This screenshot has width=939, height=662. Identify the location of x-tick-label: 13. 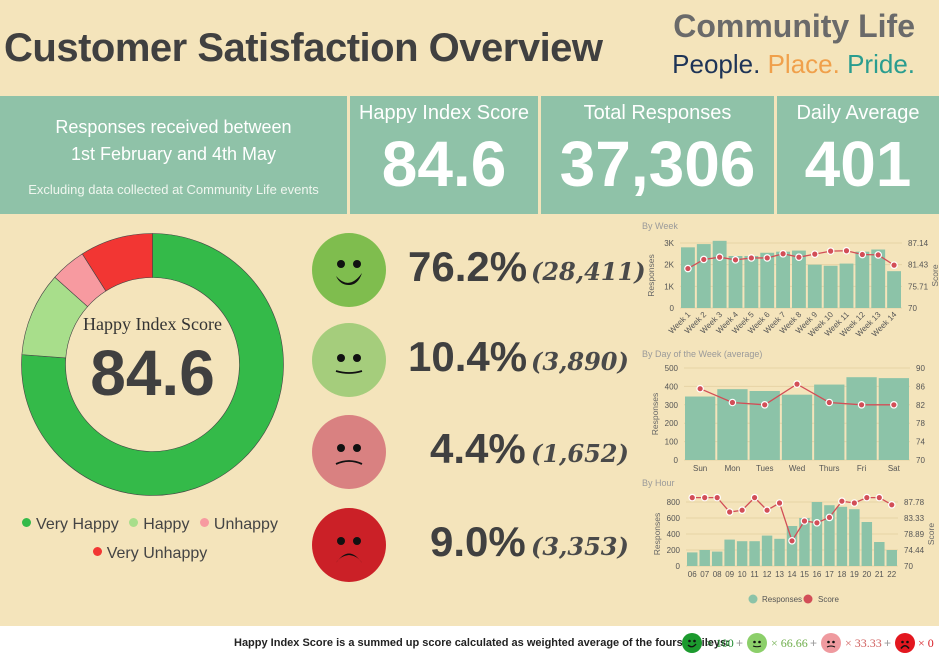
(779, 574).